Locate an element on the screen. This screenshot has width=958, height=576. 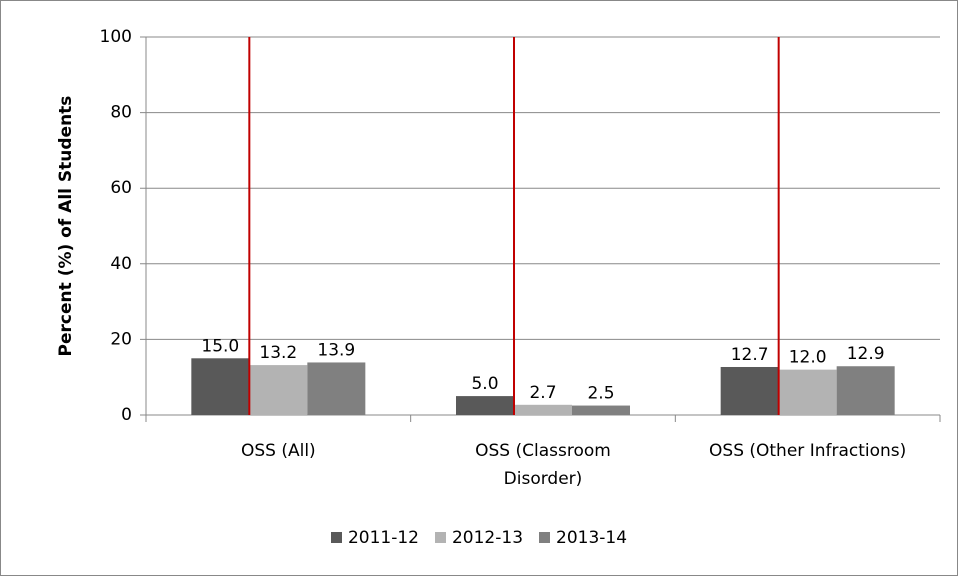
legend: 2011-12 2012-13 2013-14 is located at coordinates (479, 538).